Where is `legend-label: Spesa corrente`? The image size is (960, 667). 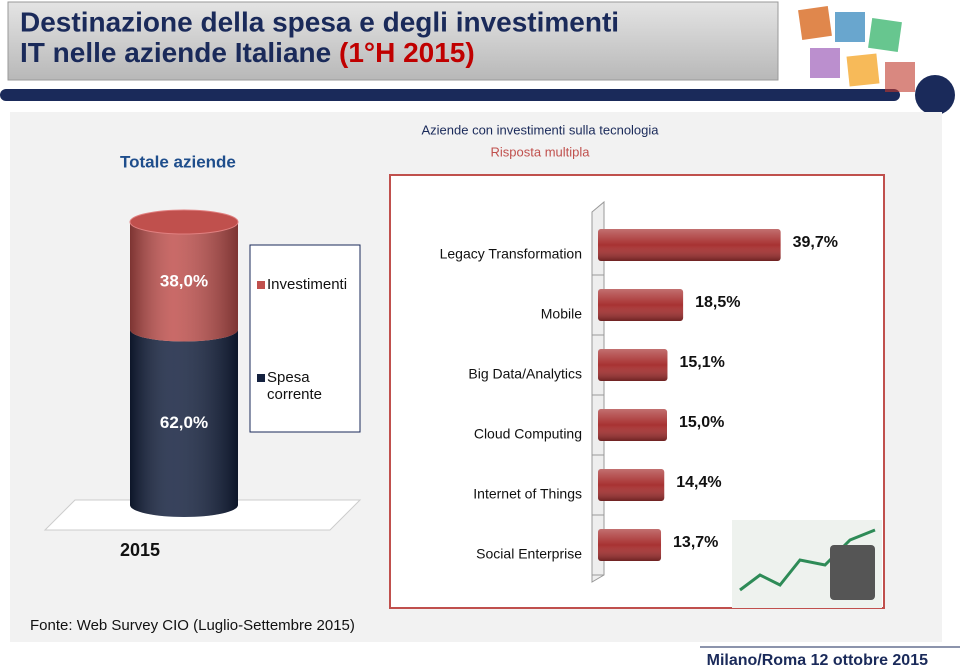
legend-label: Spesa corrente is located at coordinates (295, 386).